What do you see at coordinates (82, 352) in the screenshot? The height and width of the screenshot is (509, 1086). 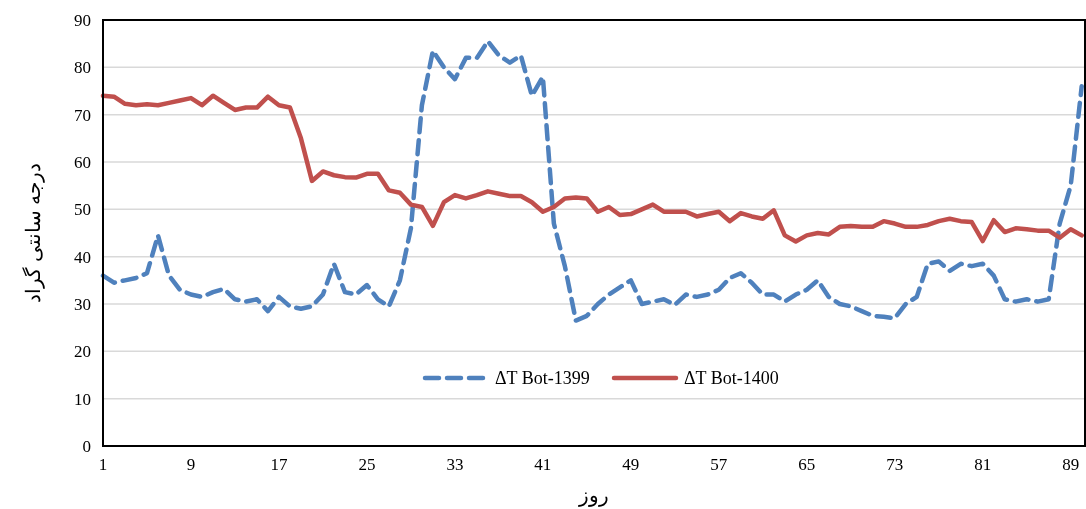 I see `y-tick-label: 20` at bounding box center [82, 352].